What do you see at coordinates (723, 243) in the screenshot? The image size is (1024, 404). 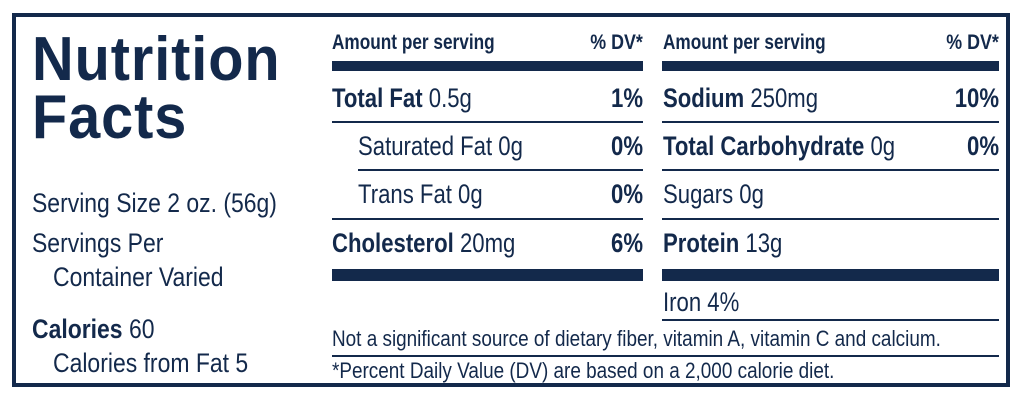 I see `right-row-protein: Protein 13g` at bounding box center [723, 243].